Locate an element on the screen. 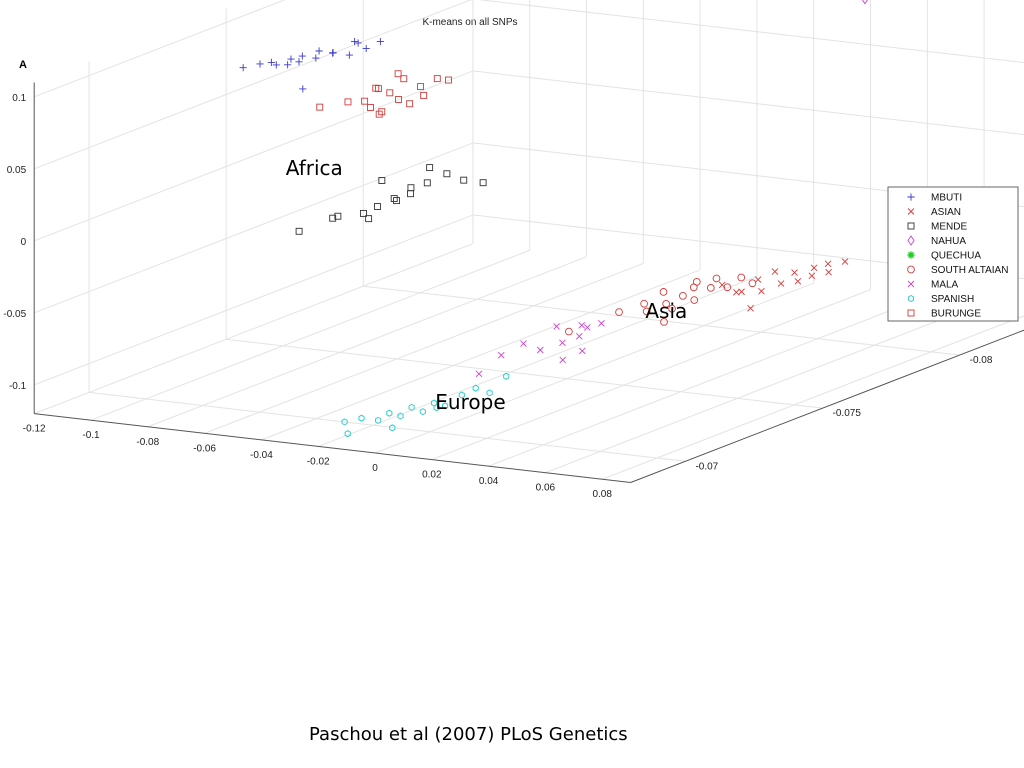 The width and height of the screenshot is (1024, 768). x-tick-label: -0.04 is located at coordinates (261, 455).